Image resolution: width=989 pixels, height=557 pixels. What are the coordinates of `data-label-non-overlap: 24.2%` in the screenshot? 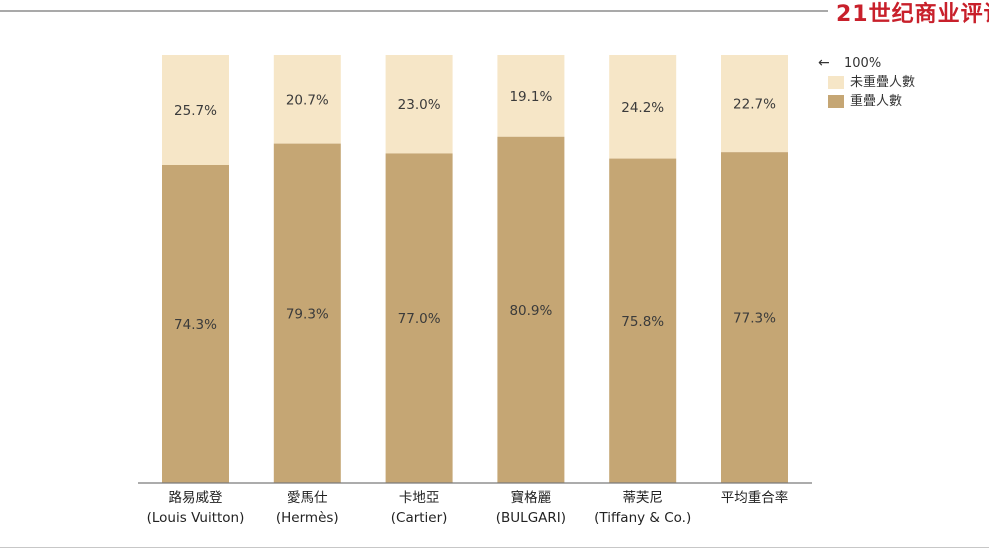 It's located at (642, 108).